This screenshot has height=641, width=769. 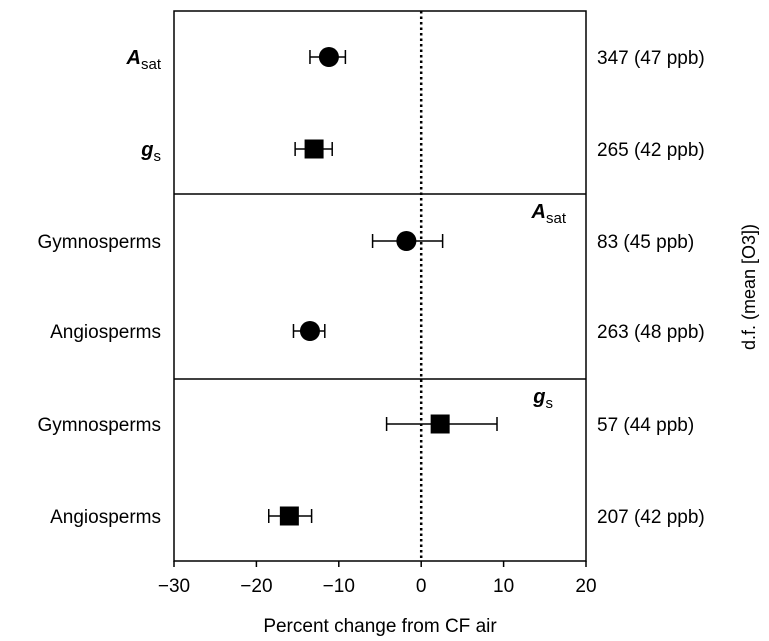 What do you see at coordinates (651, 517) in the screenshot?
I see `df-label: 207 (42 ppb)` at bounding box center [651, 517].